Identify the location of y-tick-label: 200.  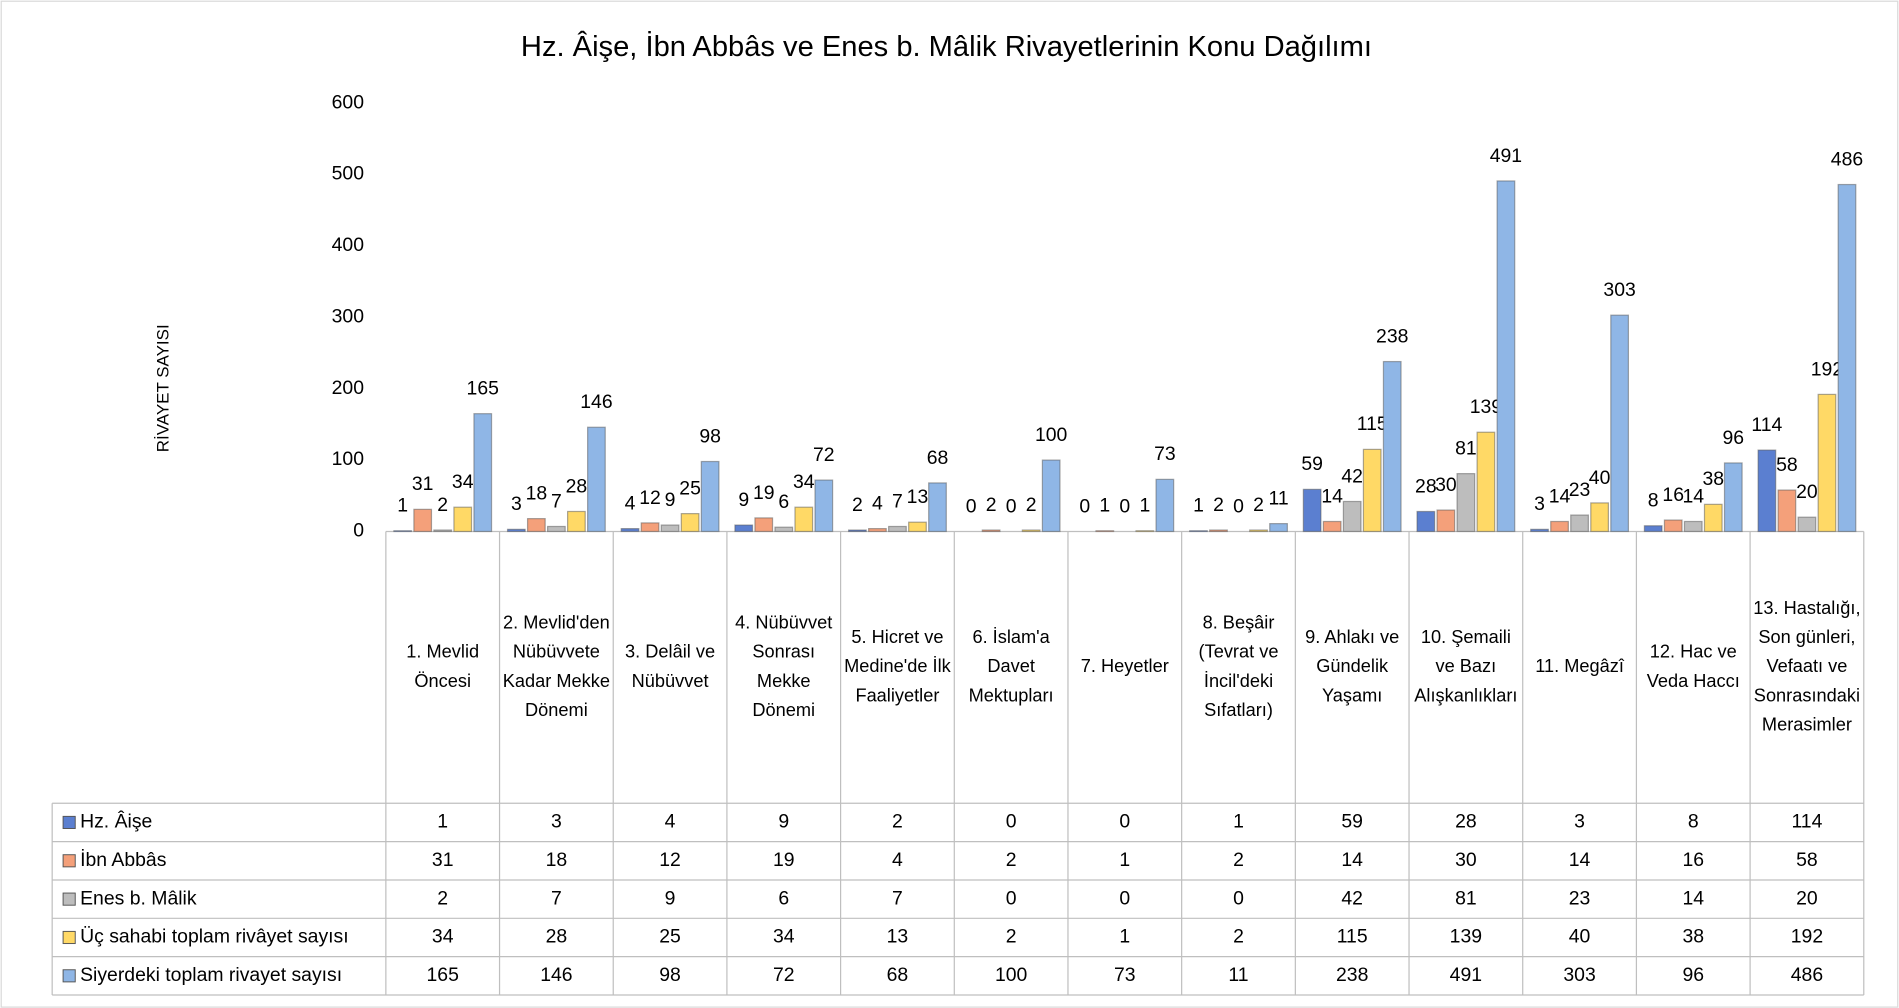
(348, 388).